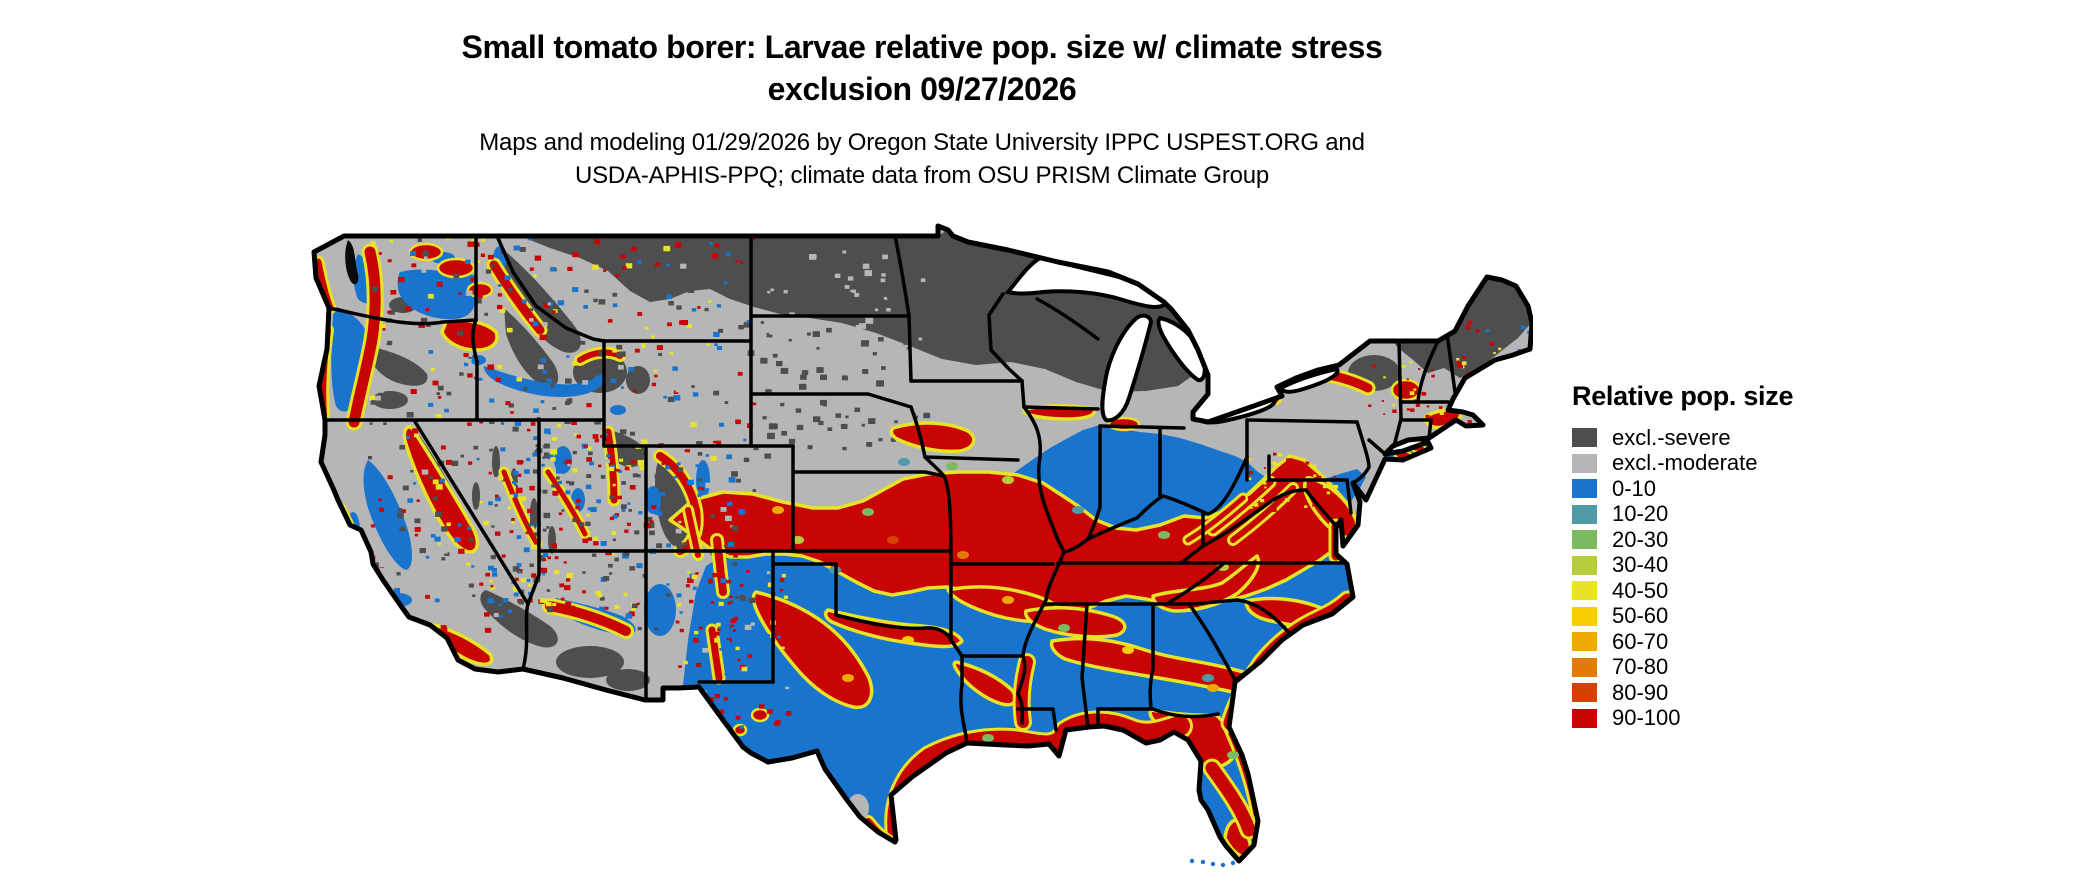 The image size is (2100, 892). Describe the element at coordinates (1640, 590) in the screenshot. I see `legend-label: 40-50` at that location.